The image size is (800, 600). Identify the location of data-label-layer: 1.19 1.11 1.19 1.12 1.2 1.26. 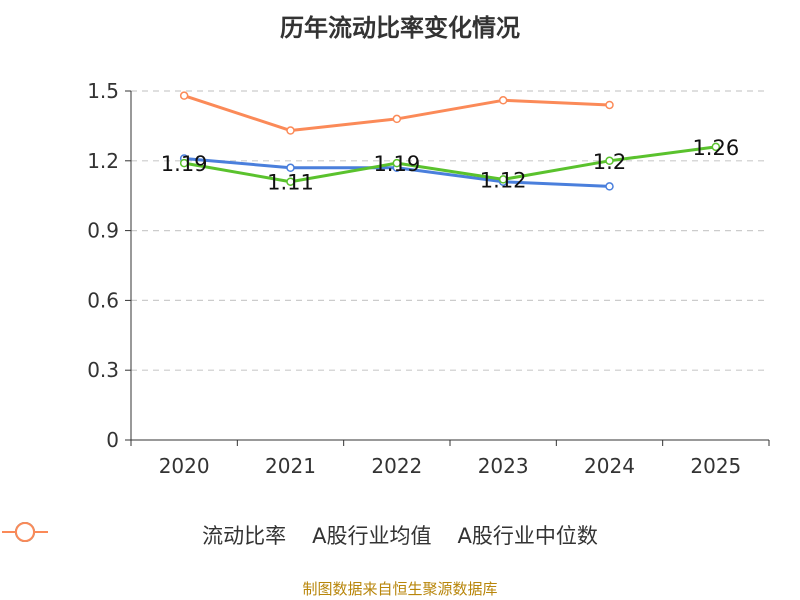
(450, 165).